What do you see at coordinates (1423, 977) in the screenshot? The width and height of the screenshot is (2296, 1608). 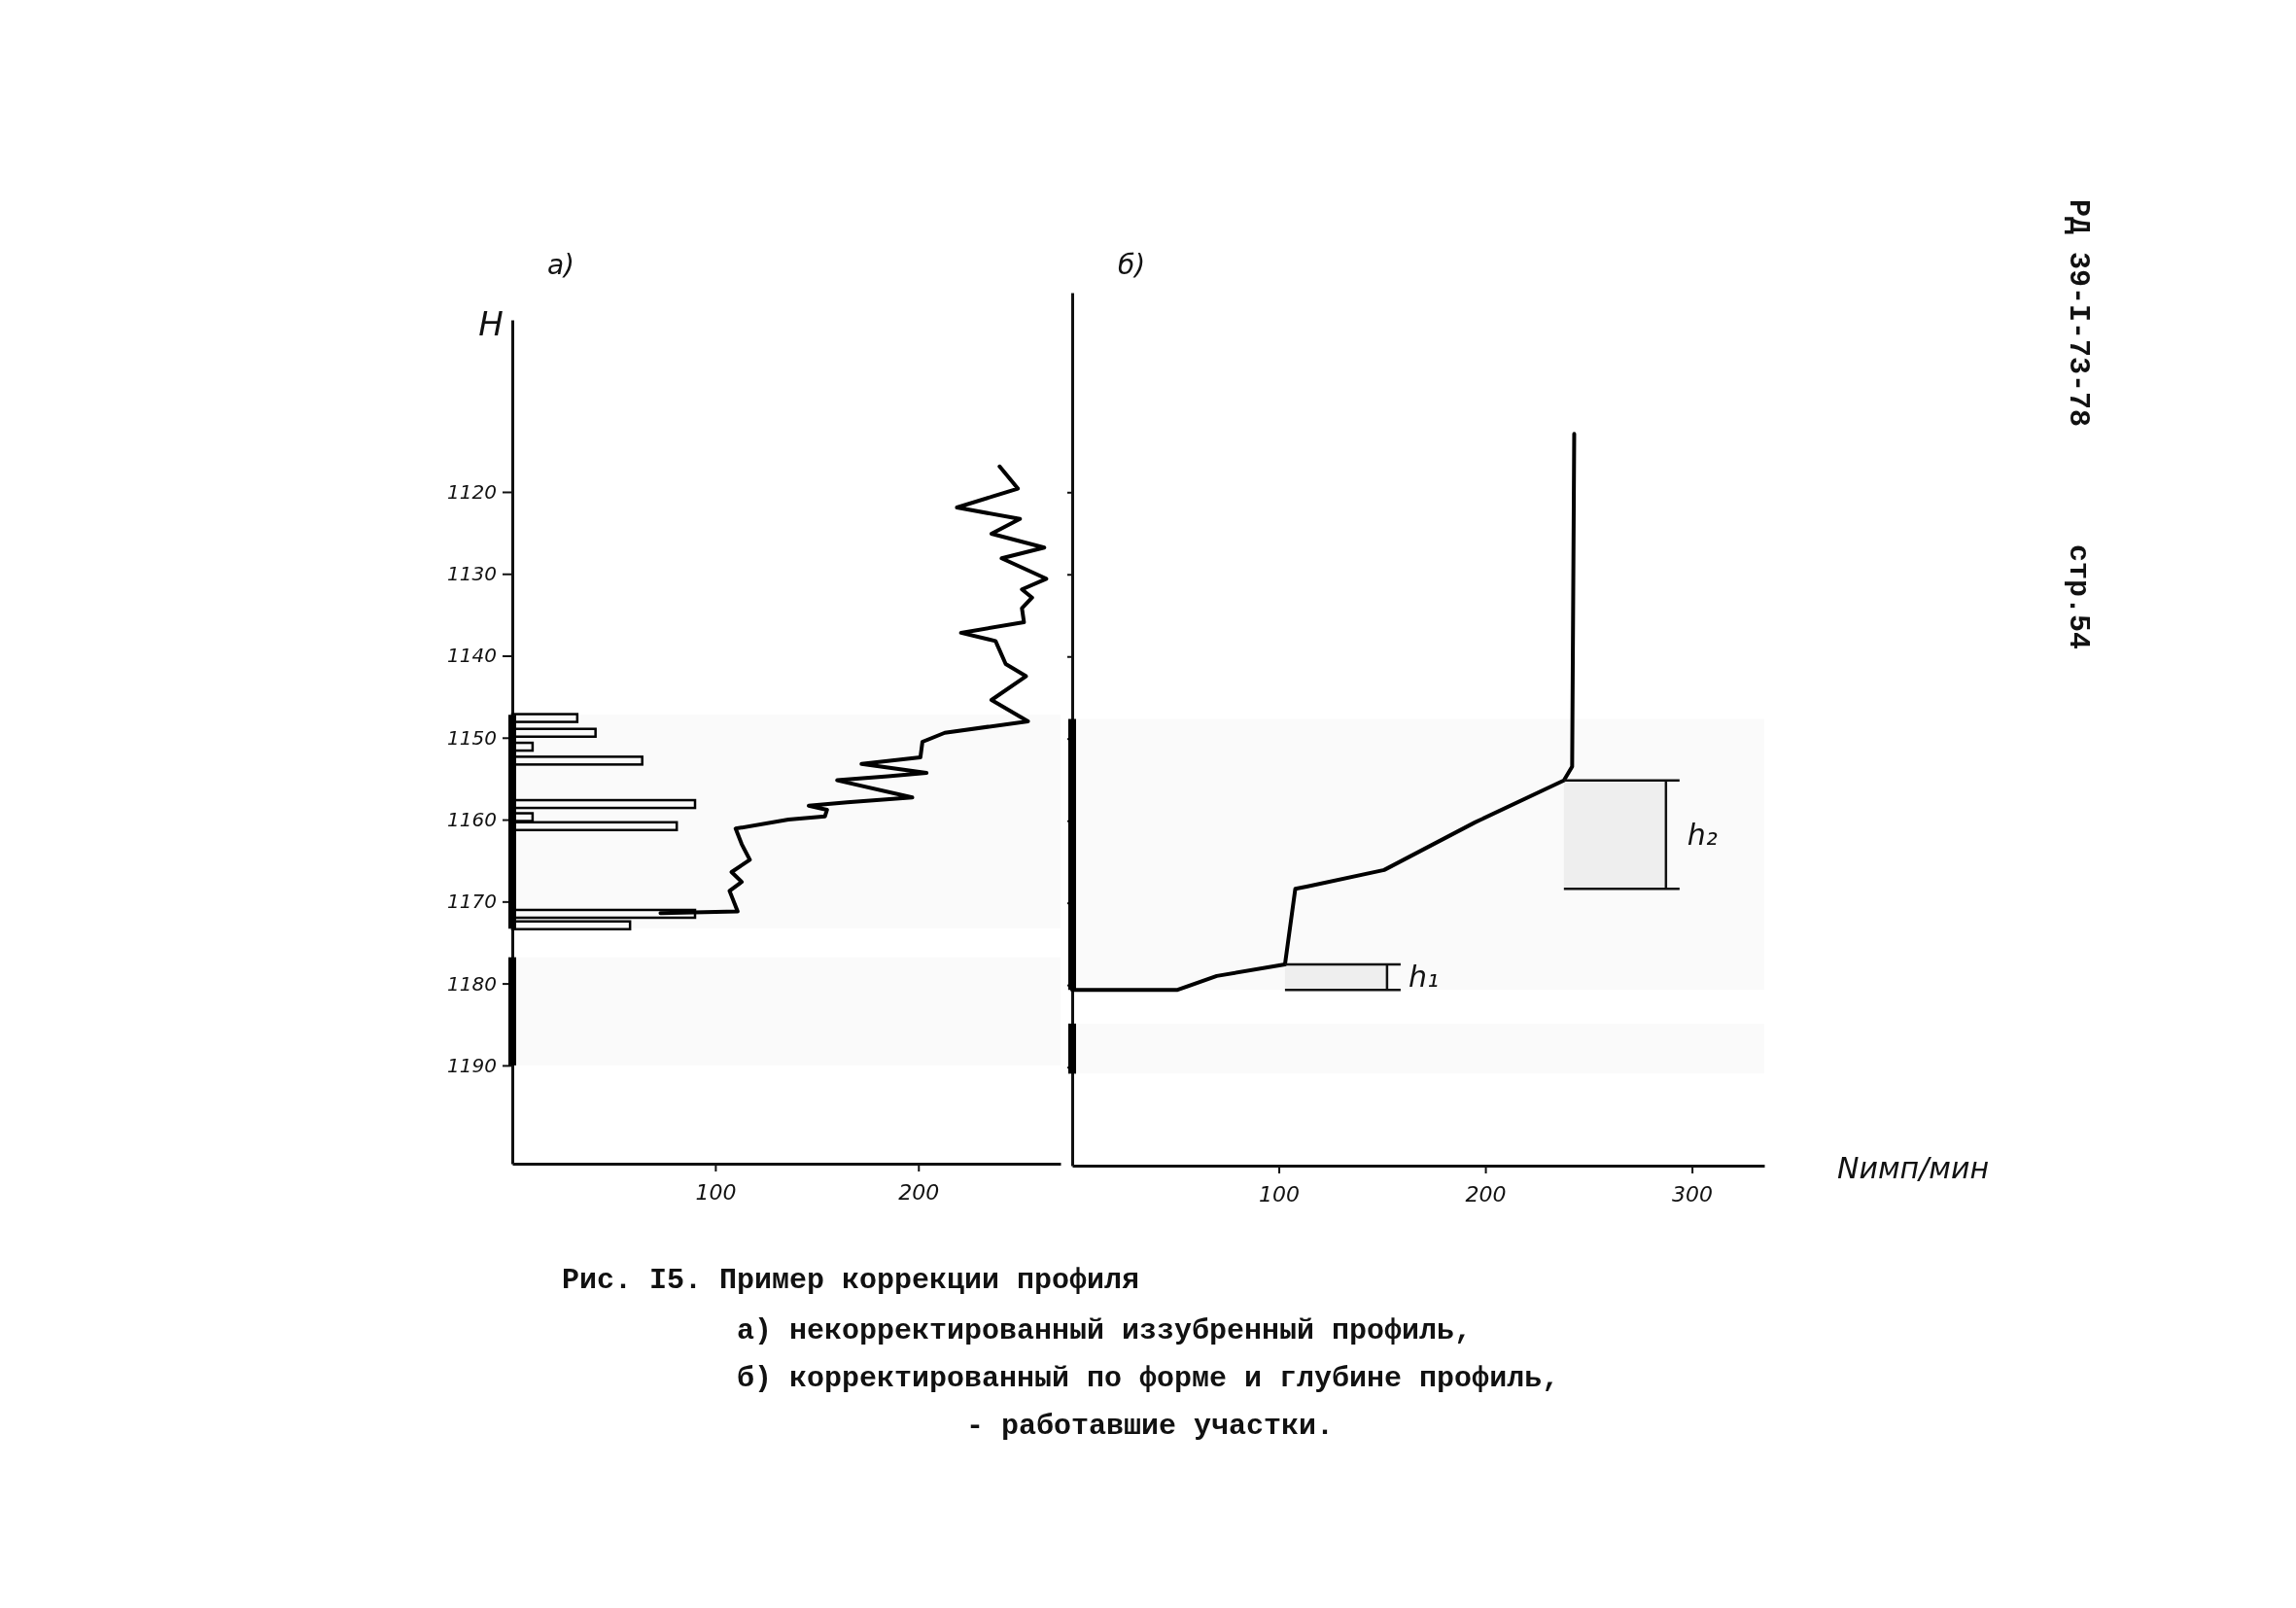 I see `band-label: h₁` at bounding box center [1423, 977].